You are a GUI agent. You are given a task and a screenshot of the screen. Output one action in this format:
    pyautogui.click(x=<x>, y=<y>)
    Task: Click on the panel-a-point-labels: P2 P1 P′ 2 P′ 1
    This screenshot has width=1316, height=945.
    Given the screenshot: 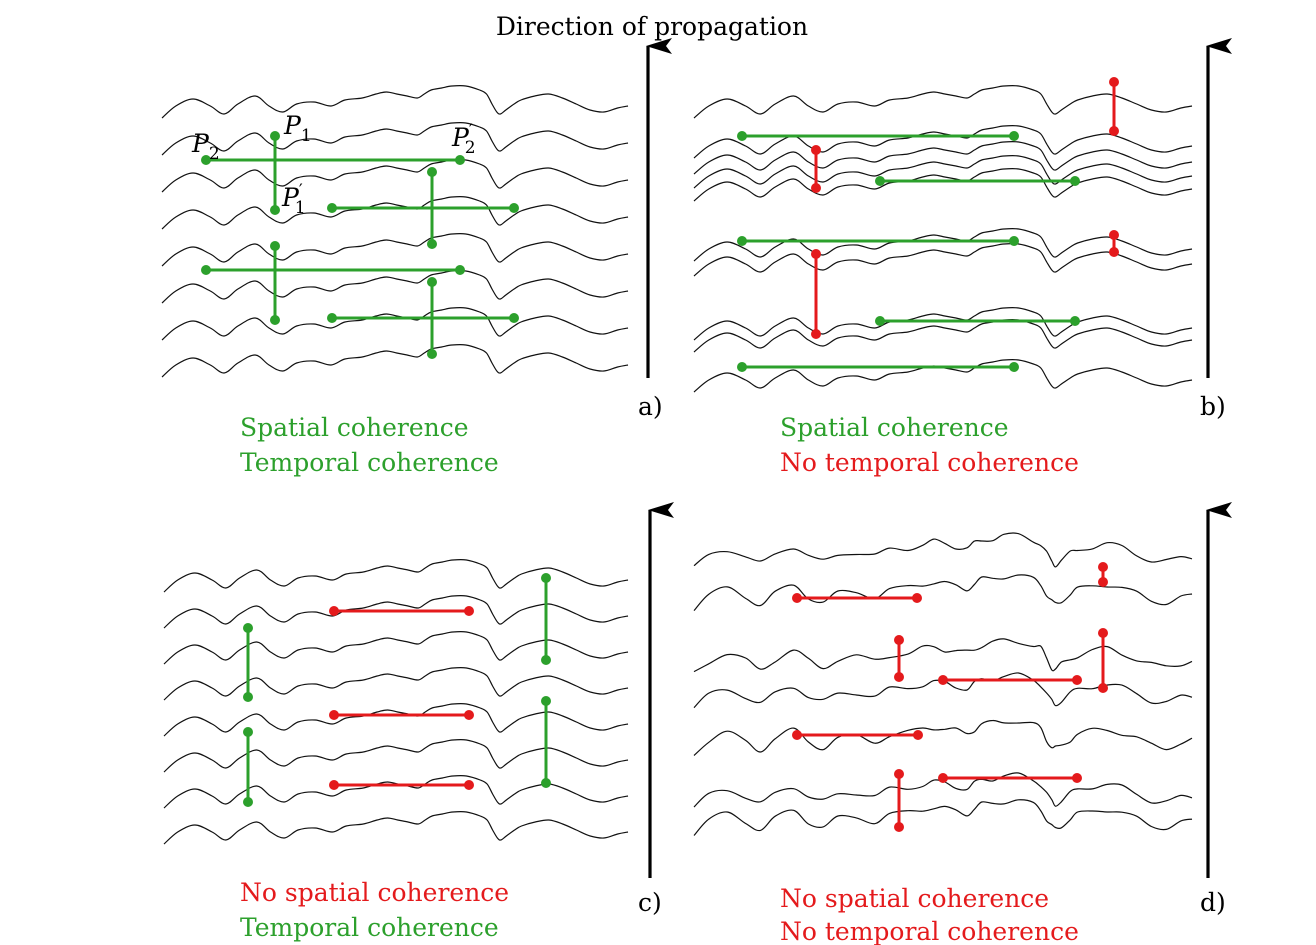 What is the action you would take?
    pyautogui.click(x=333, y=164)
    